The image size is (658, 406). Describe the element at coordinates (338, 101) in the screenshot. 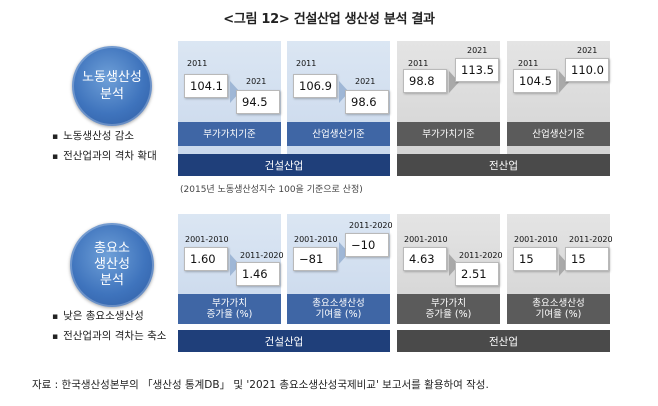

I see `panel-construction-industrial-output: 2011 106.9 2021 98.6 산업생산기준` at that location.